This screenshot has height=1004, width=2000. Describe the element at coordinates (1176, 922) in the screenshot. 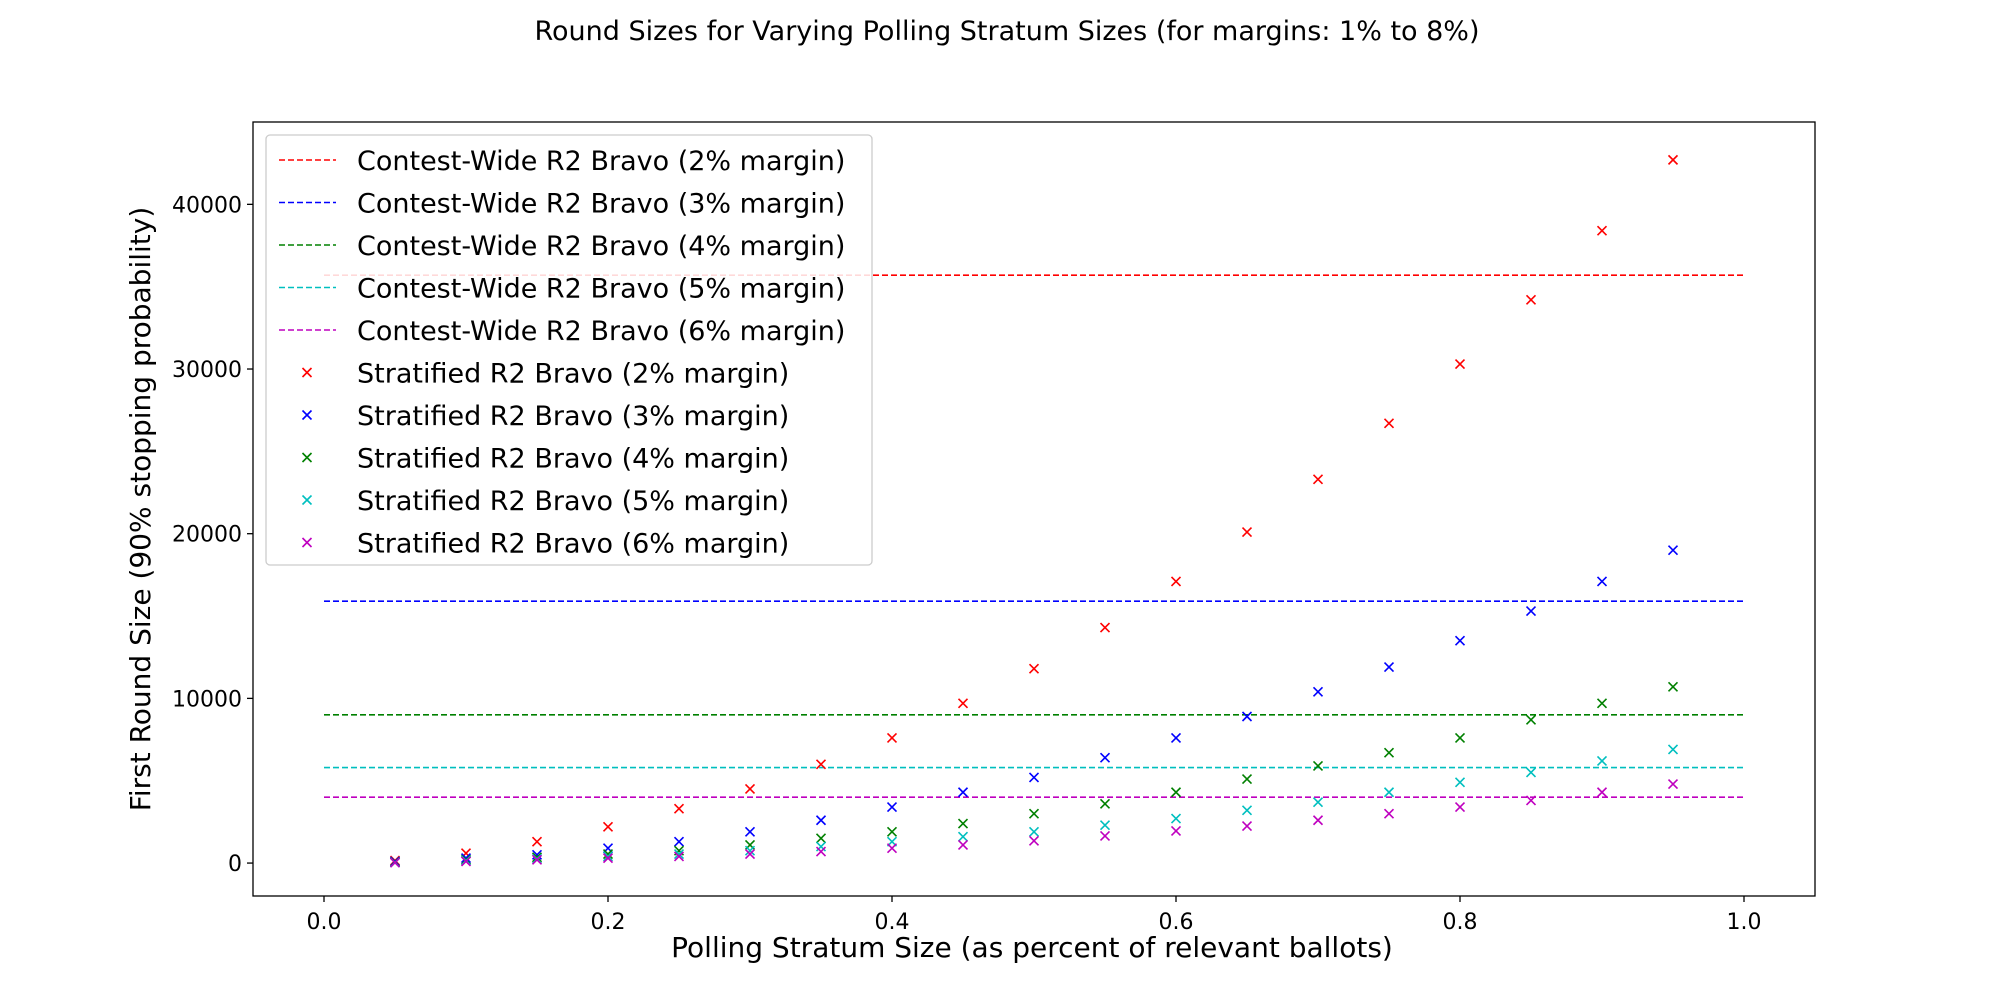

I see `x-tick-label: 0.6` at that location.